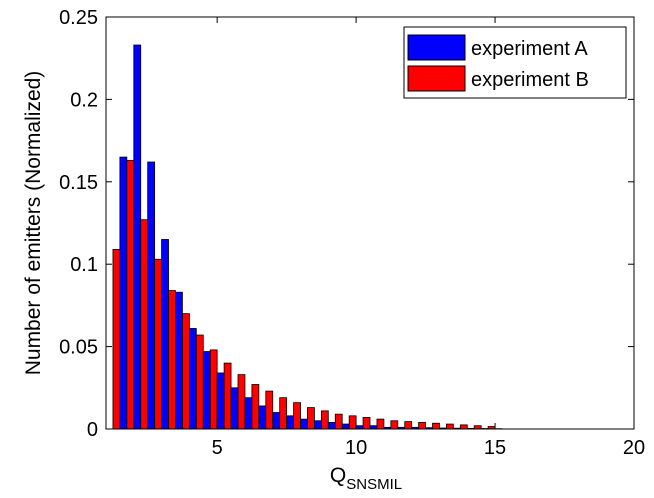 This screenshot has height=498, width=654. I want to click on x-tick-label: 15, so click(495, 448).